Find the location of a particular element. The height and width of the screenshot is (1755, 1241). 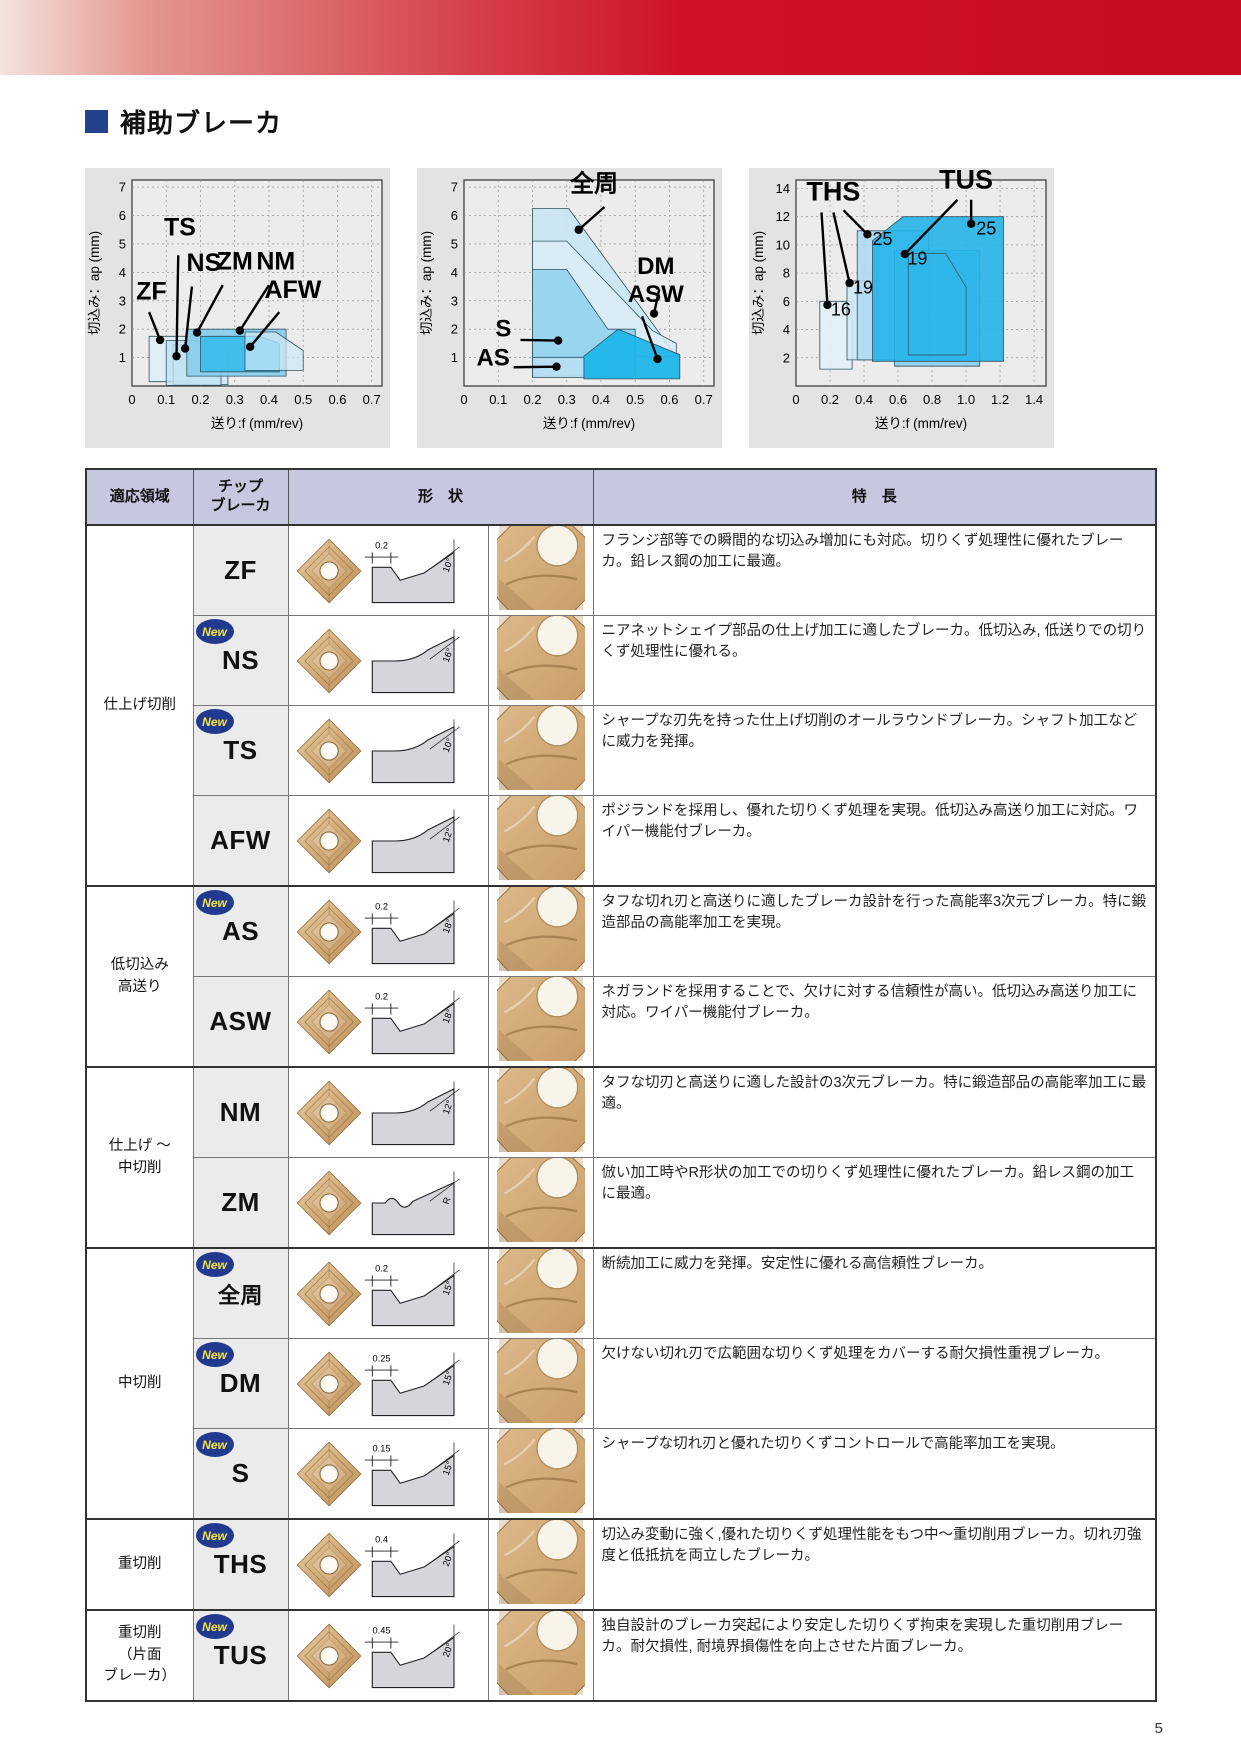

svg-text: 0.6 is located at coordinates (337, 399).